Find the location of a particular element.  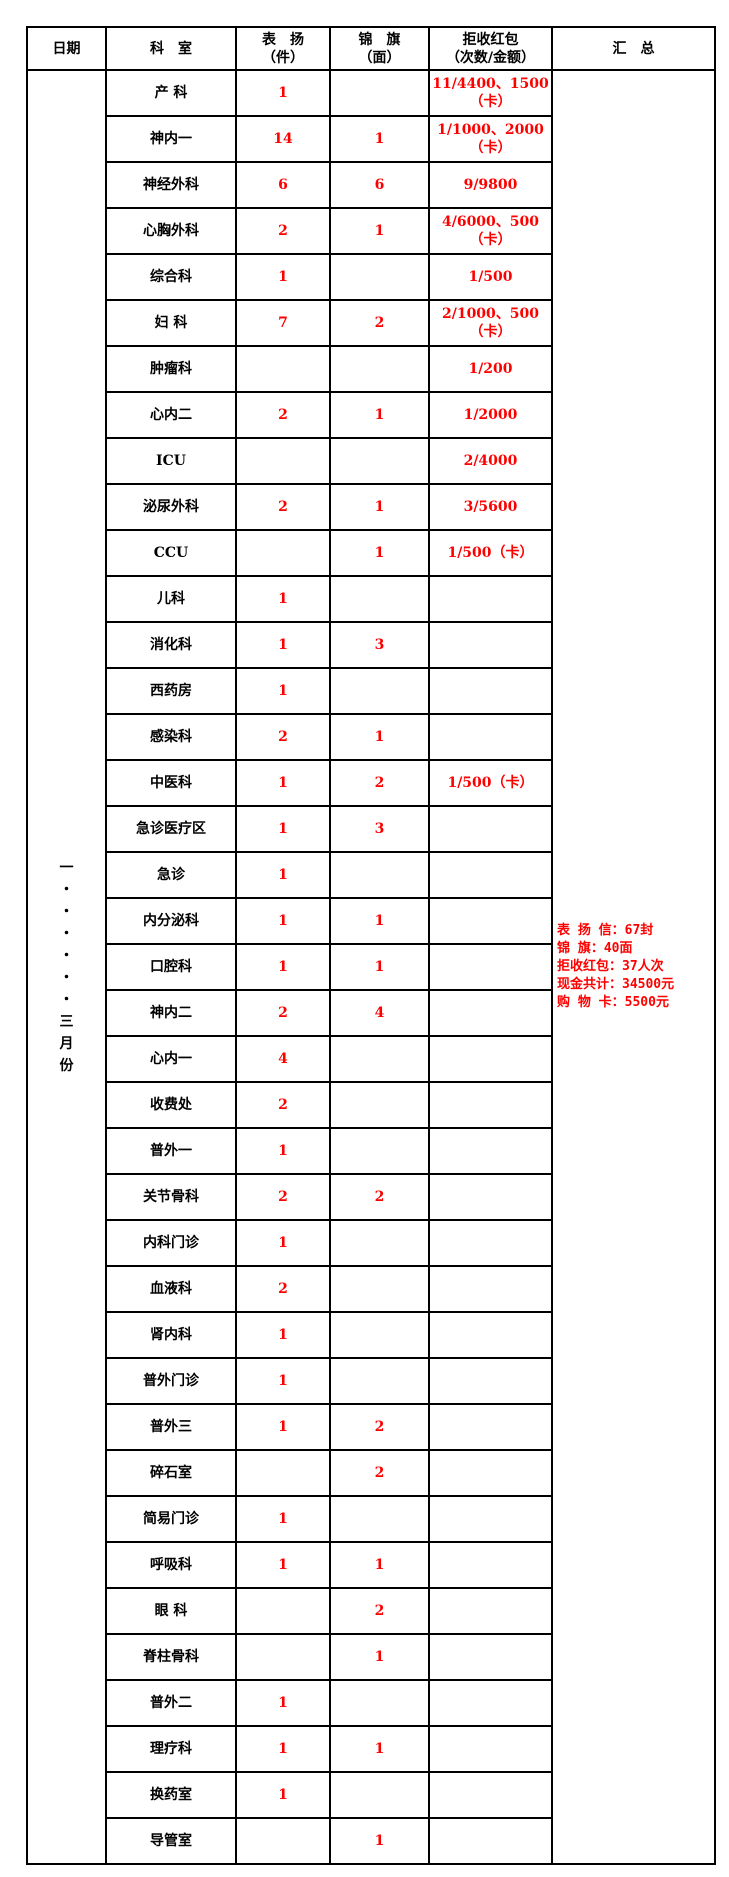

praise-cell: 7 is located at coordinates (283, 323).